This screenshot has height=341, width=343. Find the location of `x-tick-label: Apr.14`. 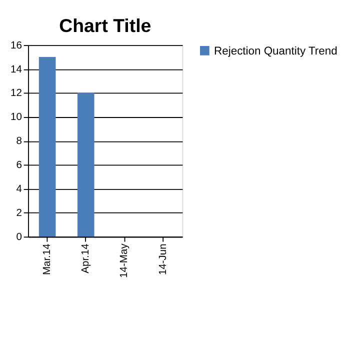

x-tick-label: Apr.14 is located at coordinates (86, 258).